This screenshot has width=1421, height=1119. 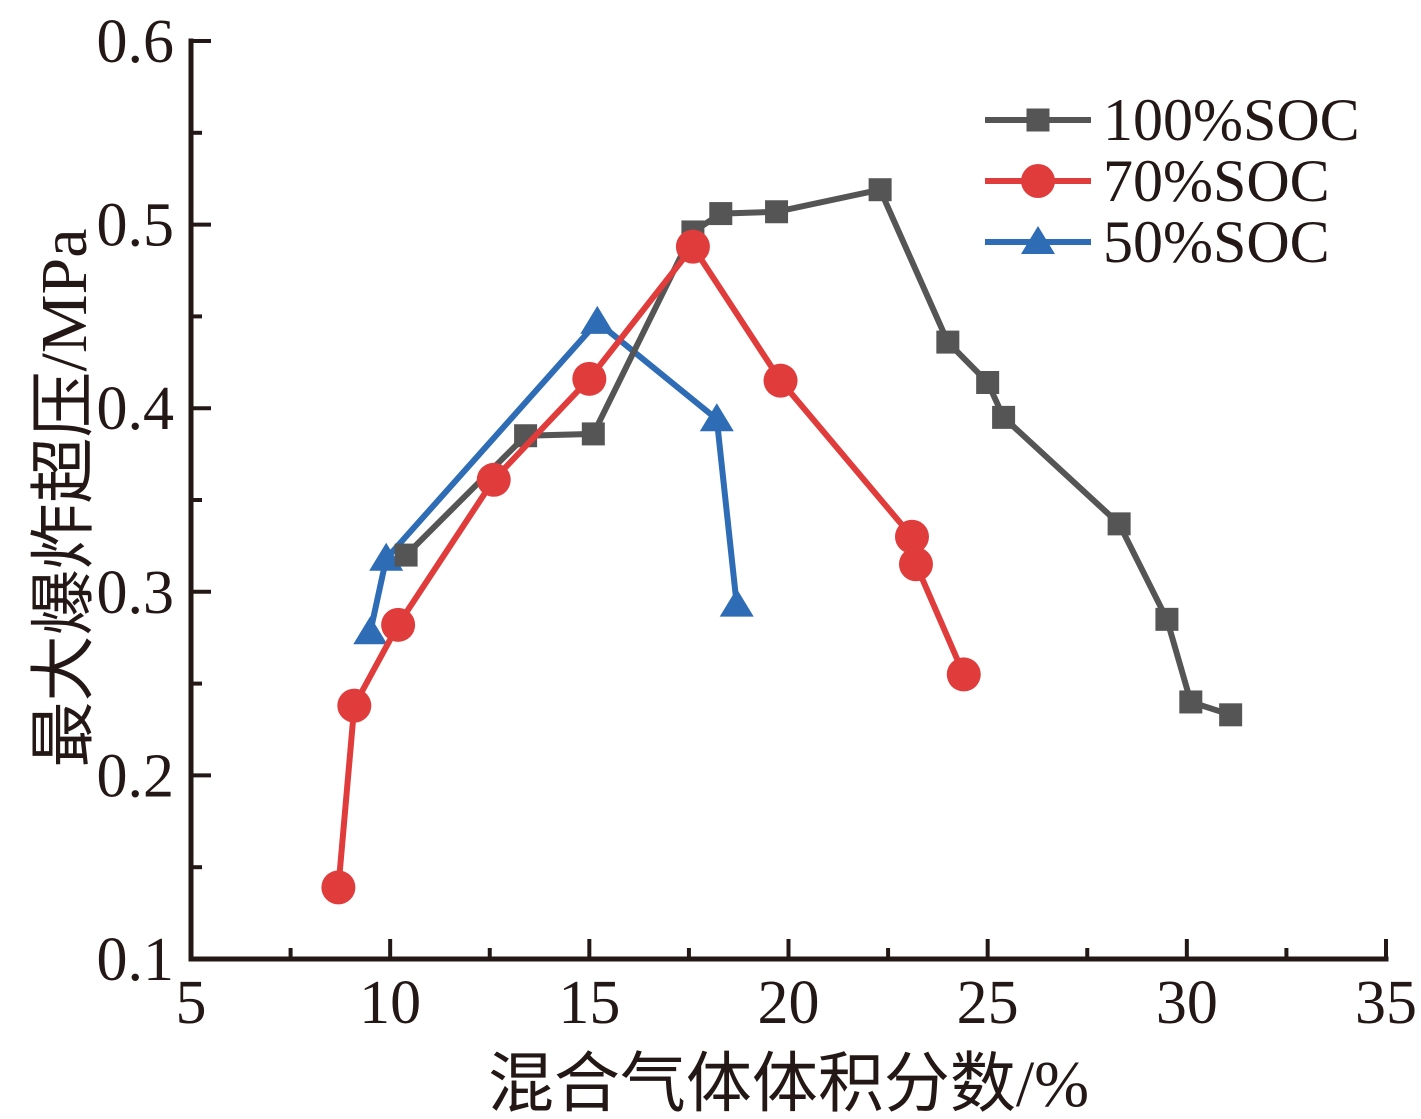 What do you see at coordinates (136, 226) in the screenshot?
I see `y-tick-label: 0.5` at bounding box center [136, 226].